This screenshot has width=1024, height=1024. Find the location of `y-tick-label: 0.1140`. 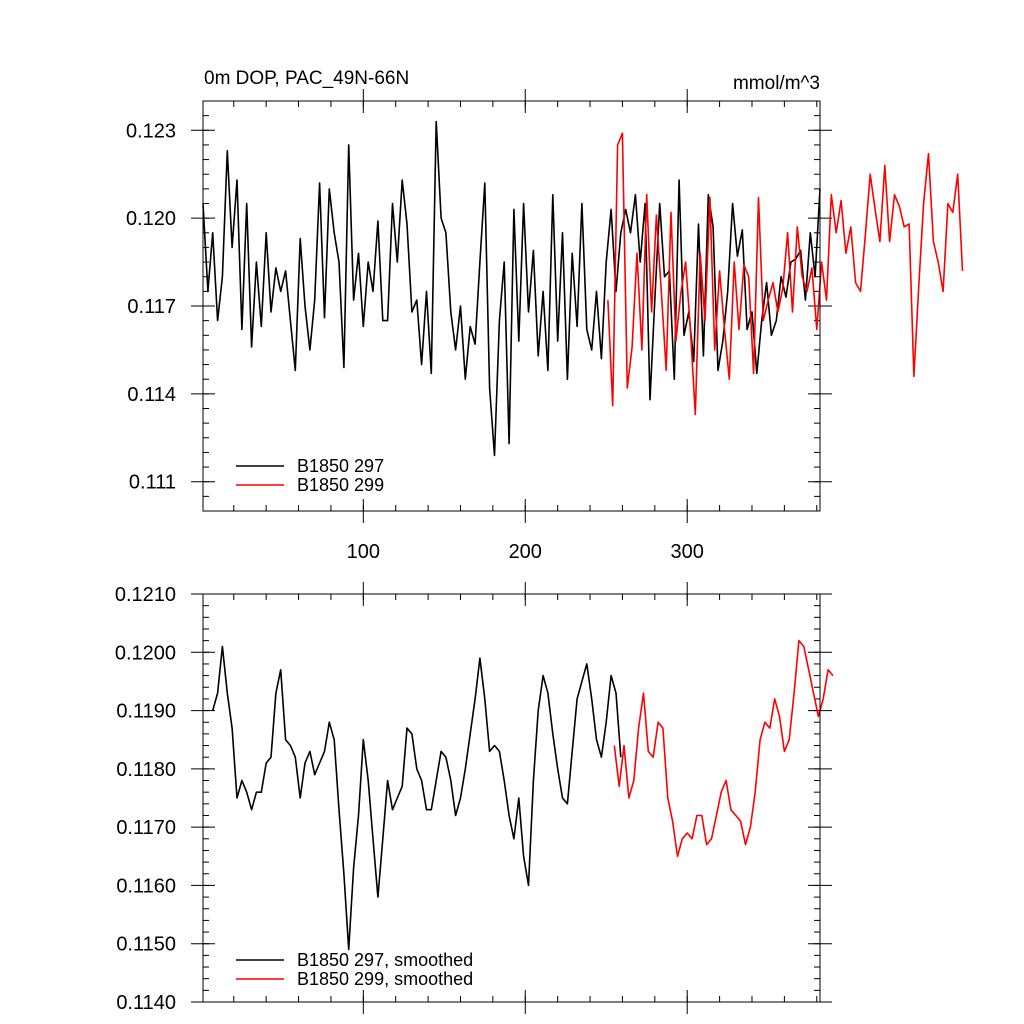

y-tick-label: 0.1140 is located at coordinates (146, 1003).